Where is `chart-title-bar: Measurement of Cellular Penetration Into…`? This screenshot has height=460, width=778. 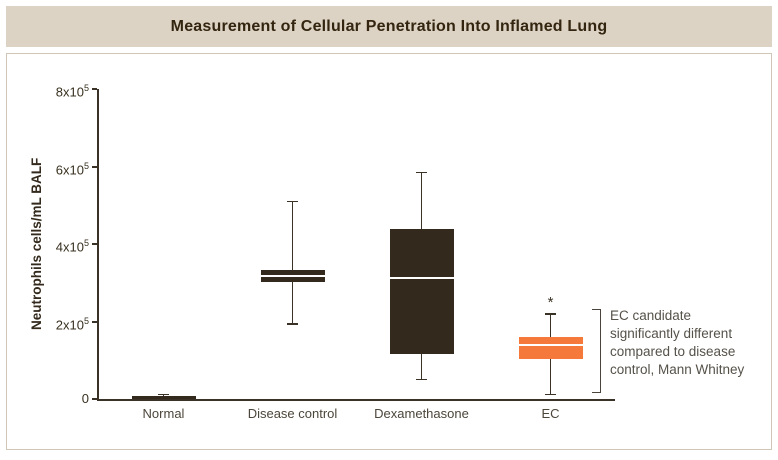 chart-title-bar: Measurement of Cellular Penetration Into… is located at coordinates (389, 26).